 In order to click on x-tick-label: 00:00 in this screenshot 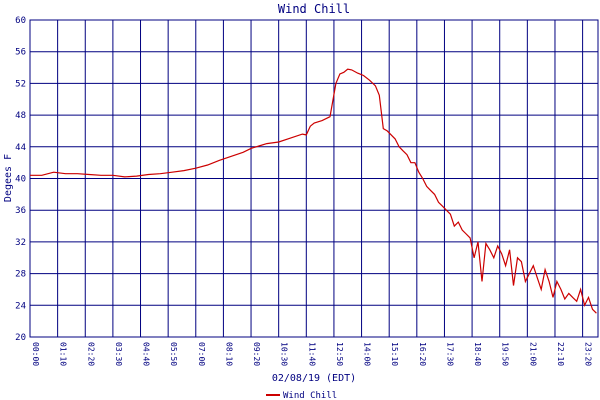, I will do `click(35, 354)`.